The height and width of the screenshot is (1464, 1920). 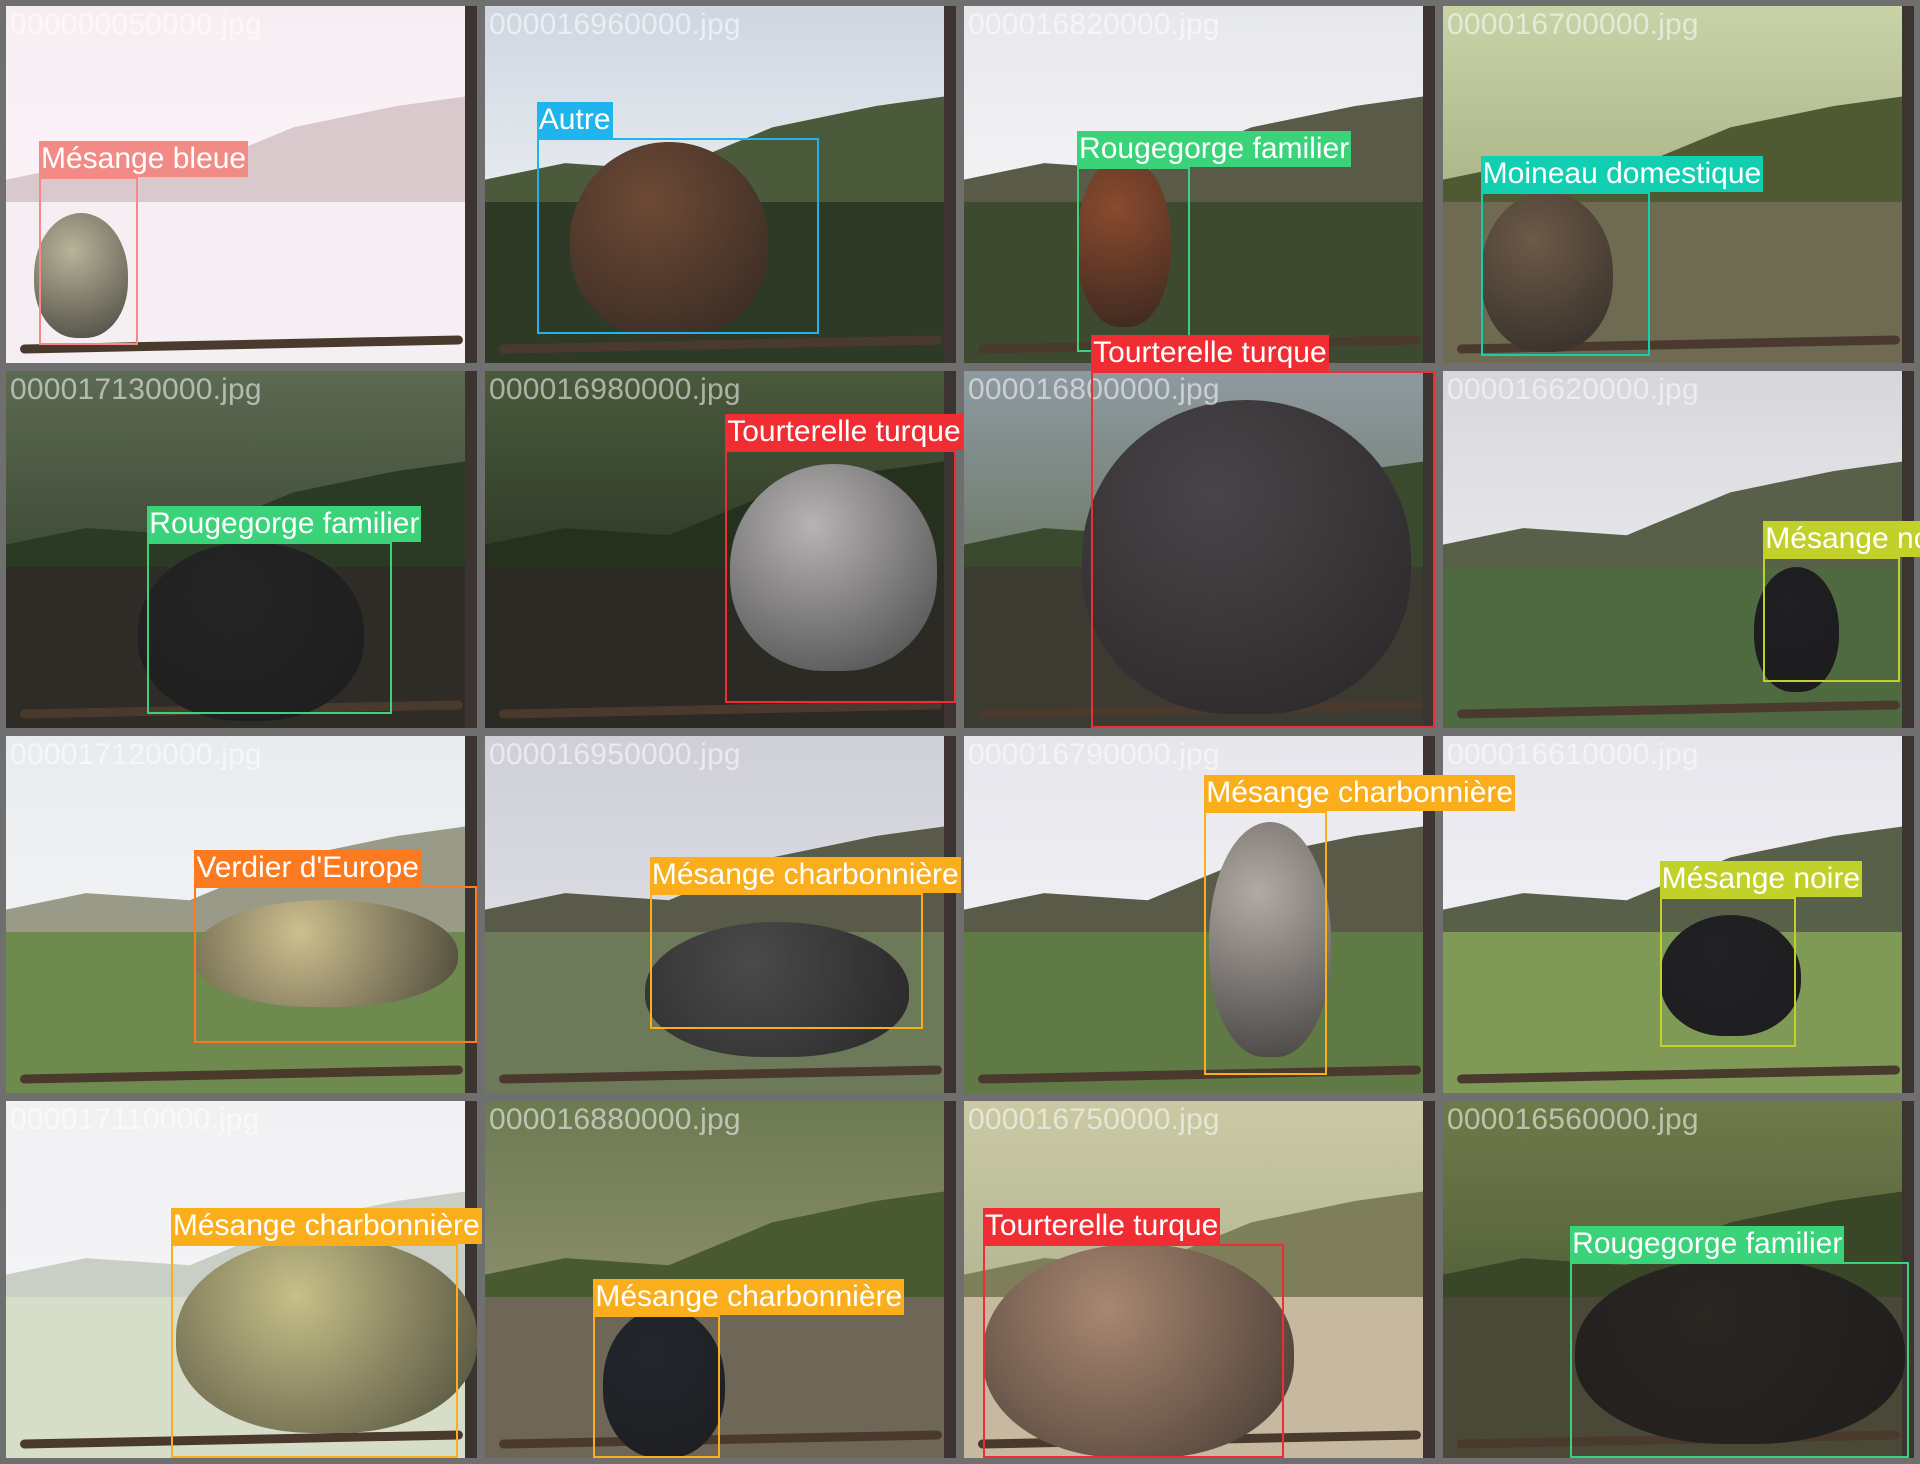 I want to click on file-name: 000016560000.jpg, so click(x=1573, y=1119).